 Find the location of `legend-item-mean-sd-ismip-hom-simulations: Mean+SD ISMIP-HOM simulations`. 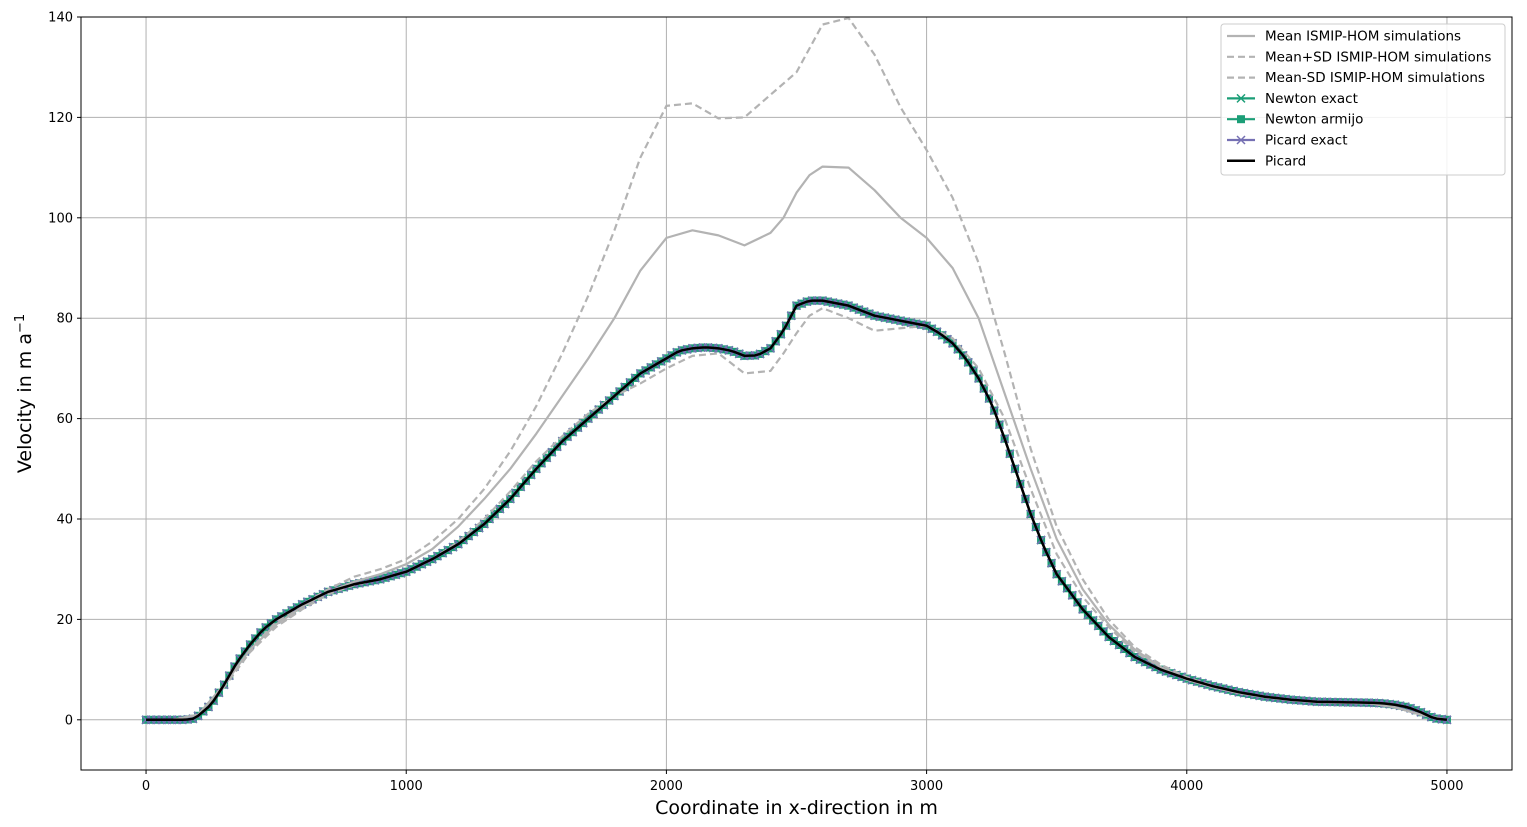

legend-item-mean-sd-ismip-hom-simulations: Mean+SD ISMIP-HOM simulations is located at coordinates (1359, 57).